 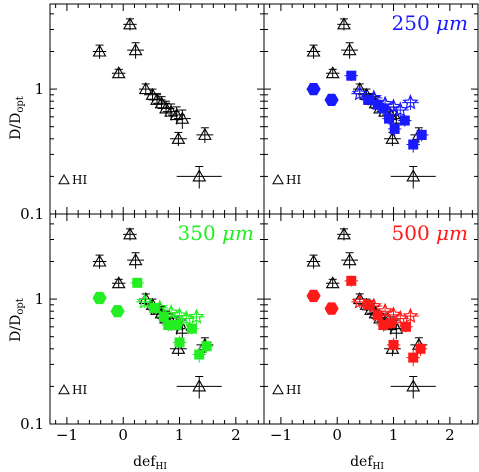 I want to click on x-tick-label: 0, so click(x=337, y=435).